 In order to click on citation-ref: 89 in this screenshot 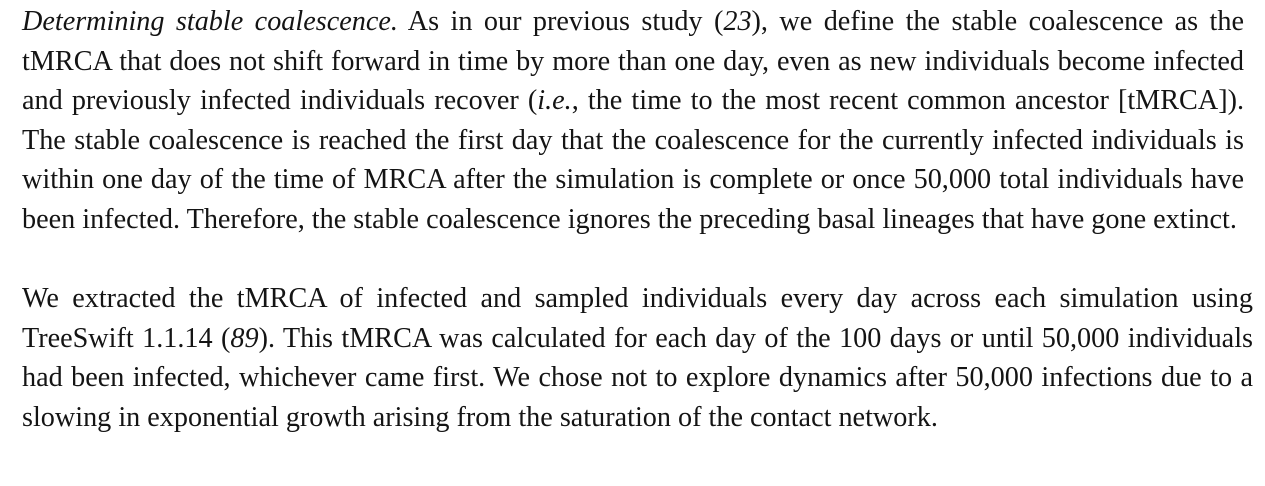, I will do `click(244, 338)`.